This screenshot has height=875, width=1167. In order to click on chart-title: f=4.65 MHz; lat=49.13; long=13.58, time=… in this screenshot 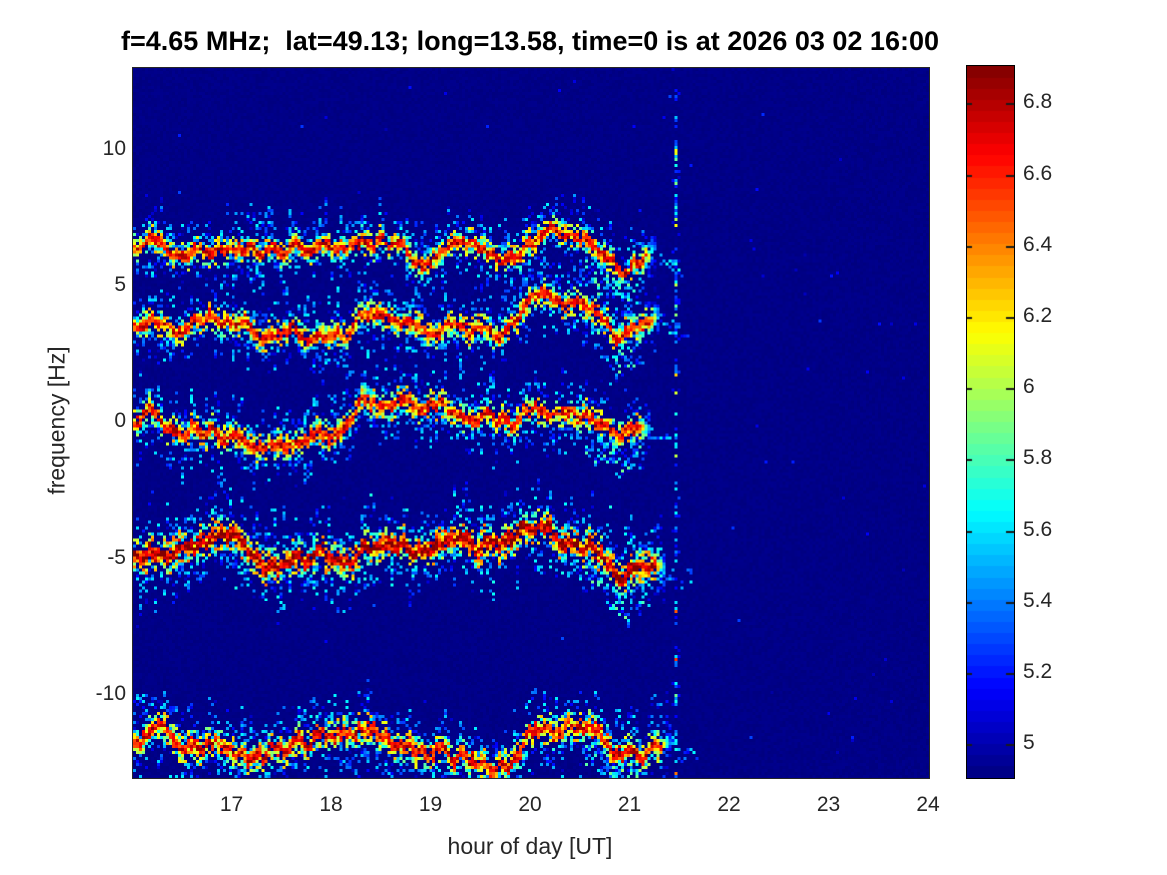, I will do `click(530, 41)`.